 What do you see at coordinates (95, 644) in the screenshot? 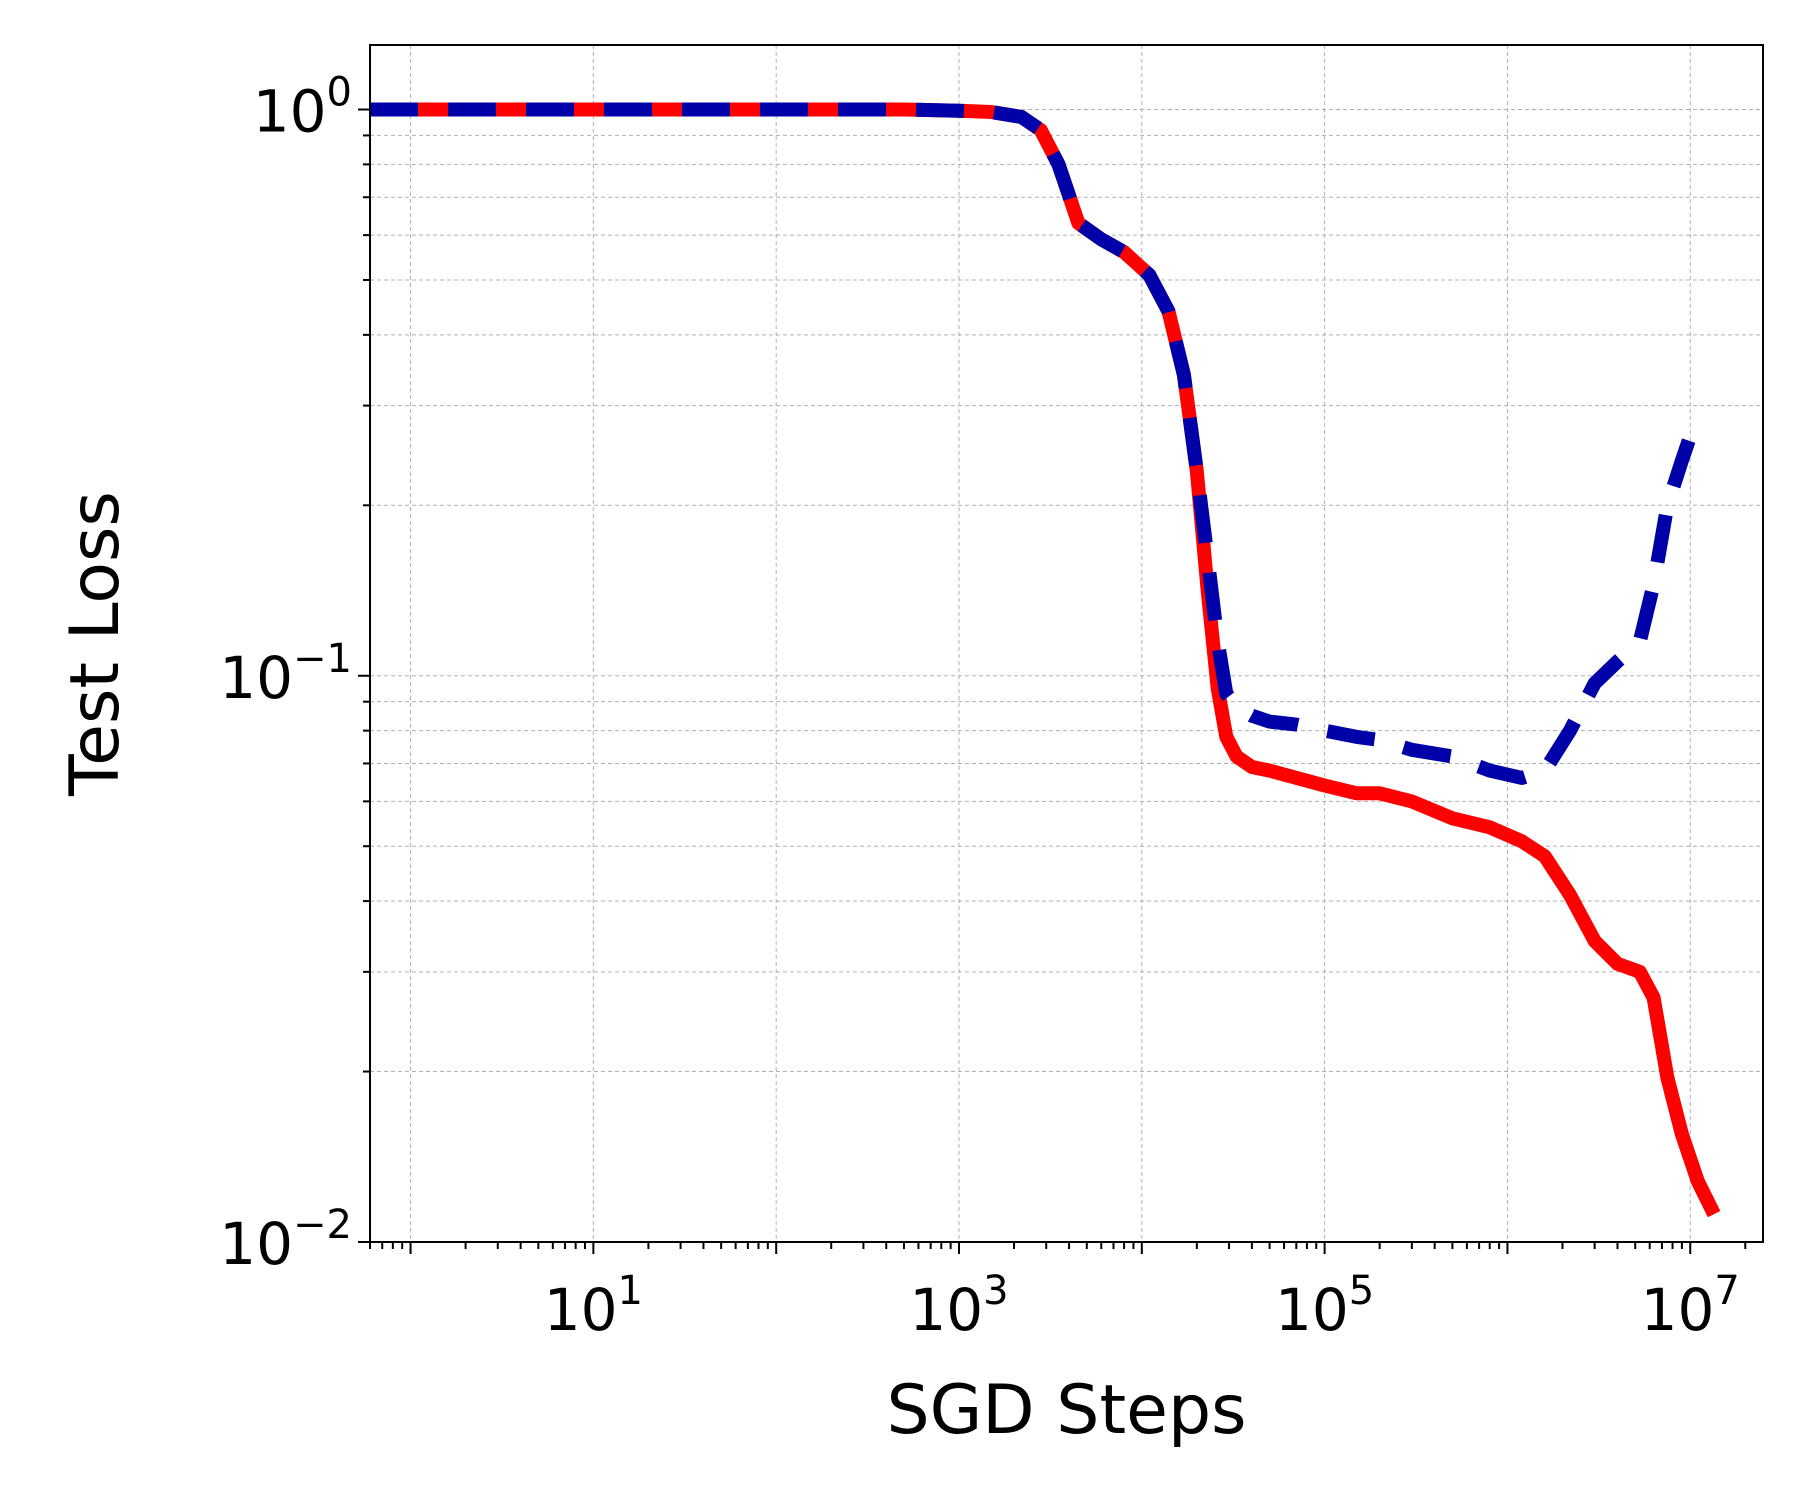
I see `y-axis-label: Test Loss` at bounding box center [95, 644].